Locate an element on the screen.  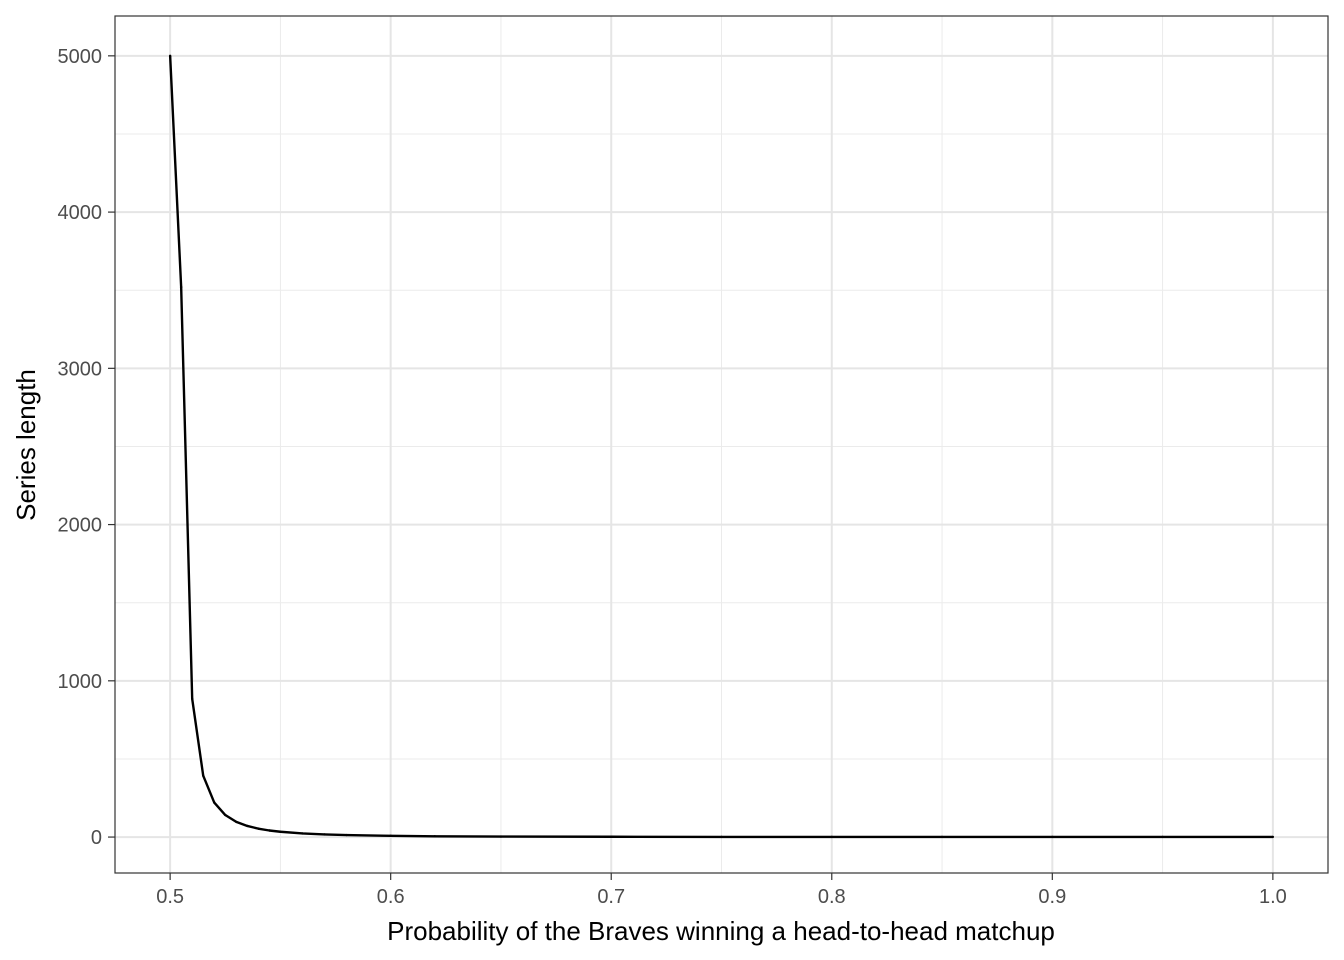
x-tick-label: 0.9 is located at coordinates (1052, 897).